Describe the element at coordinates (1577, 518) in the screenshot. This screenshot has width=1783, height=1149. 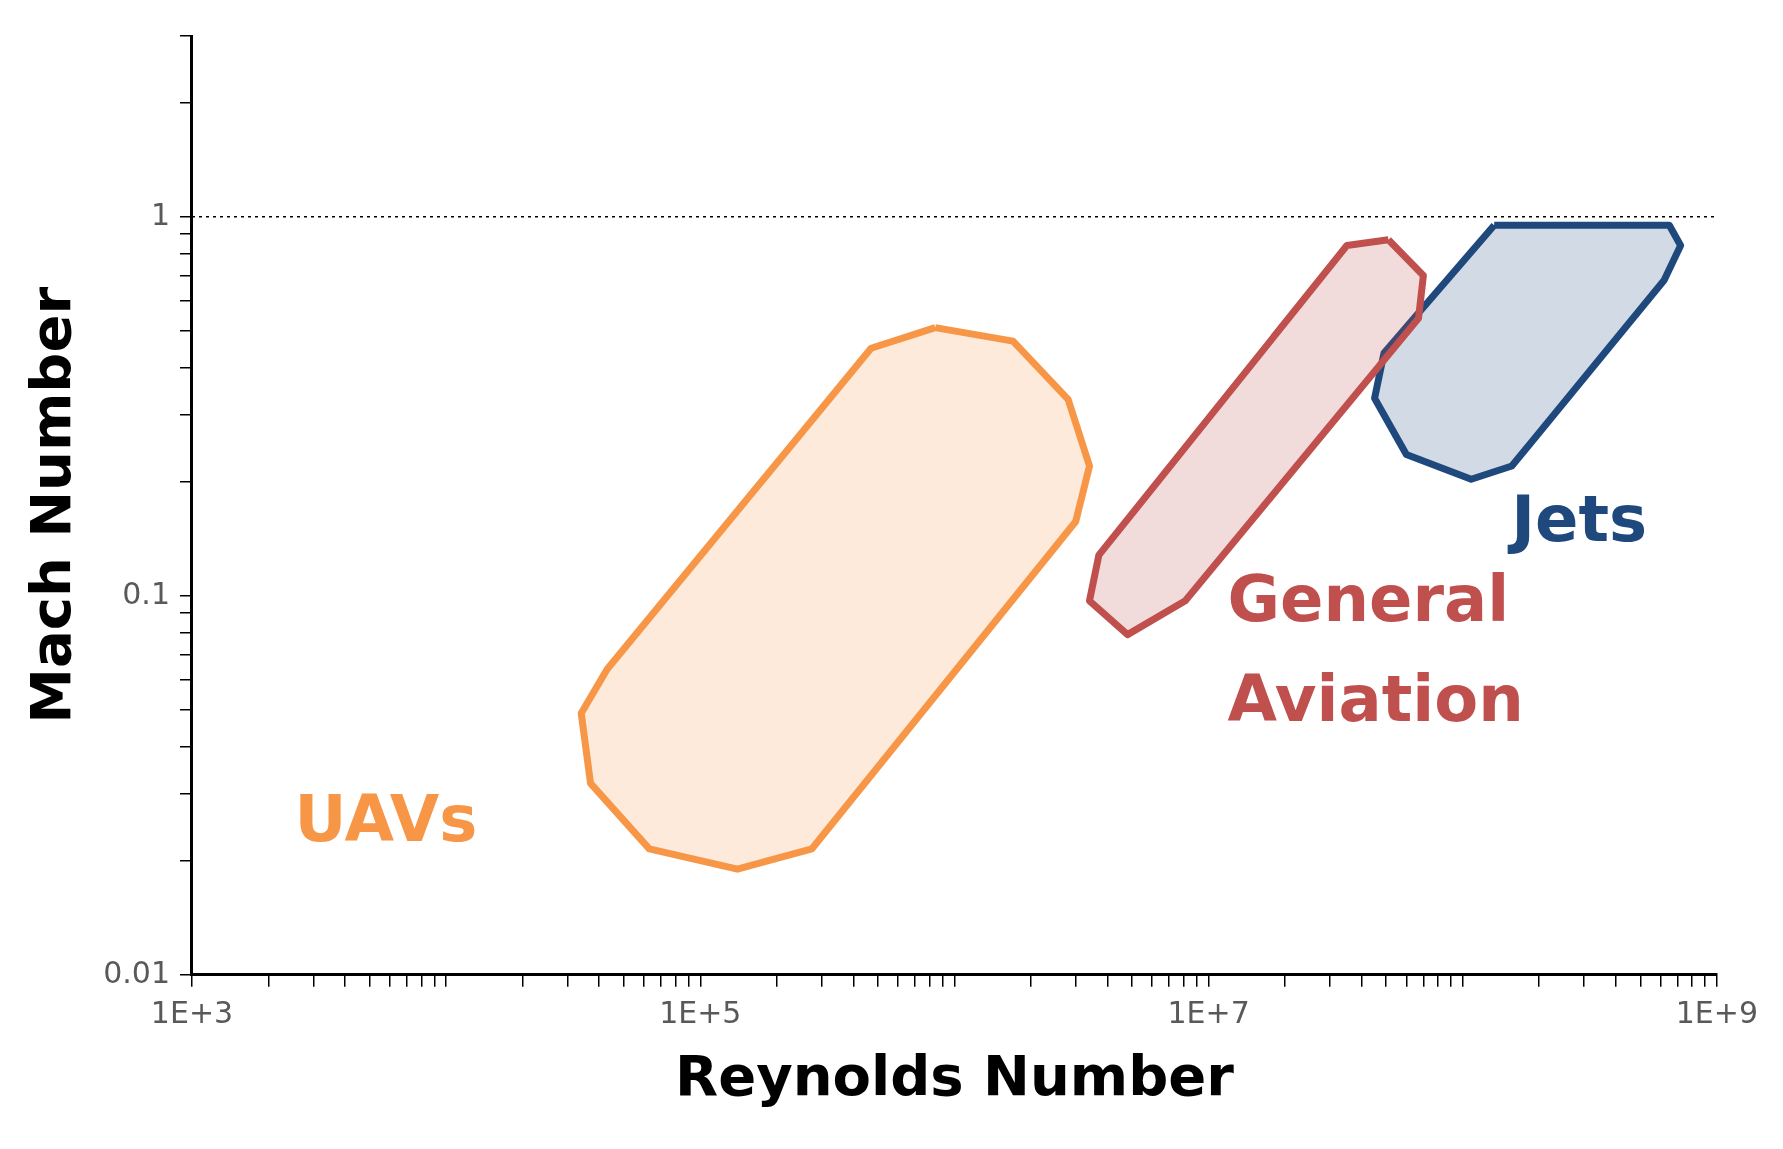
I see `series-label: Jets` at that location.